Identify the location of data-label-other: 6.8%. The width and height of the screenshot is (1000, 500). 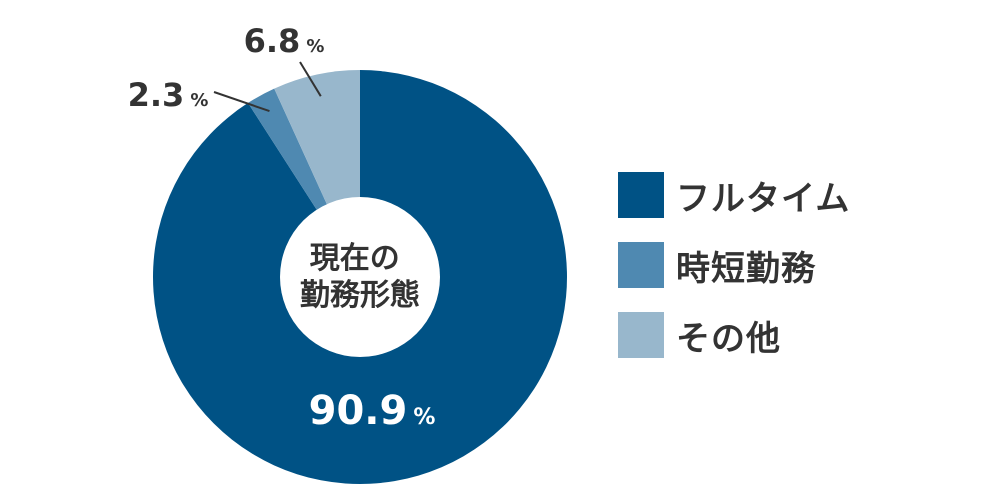
(284, 41).